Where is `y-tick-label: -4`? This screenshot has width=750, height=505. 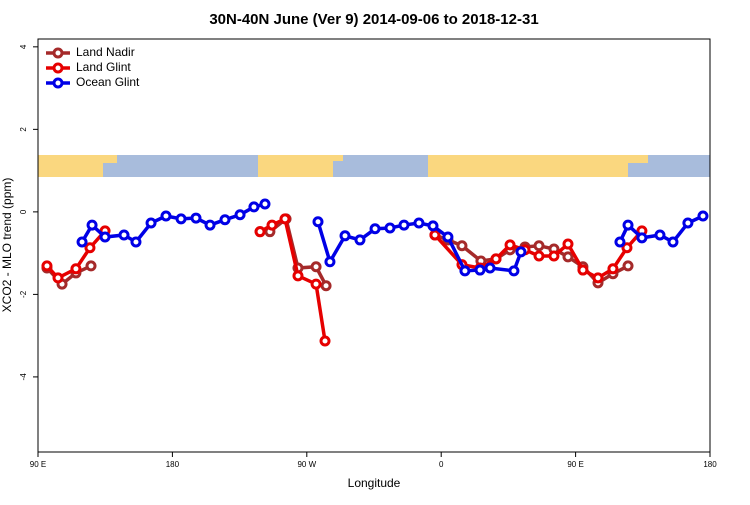 y-tick-label: -4 is located at coordinates (23, 377).